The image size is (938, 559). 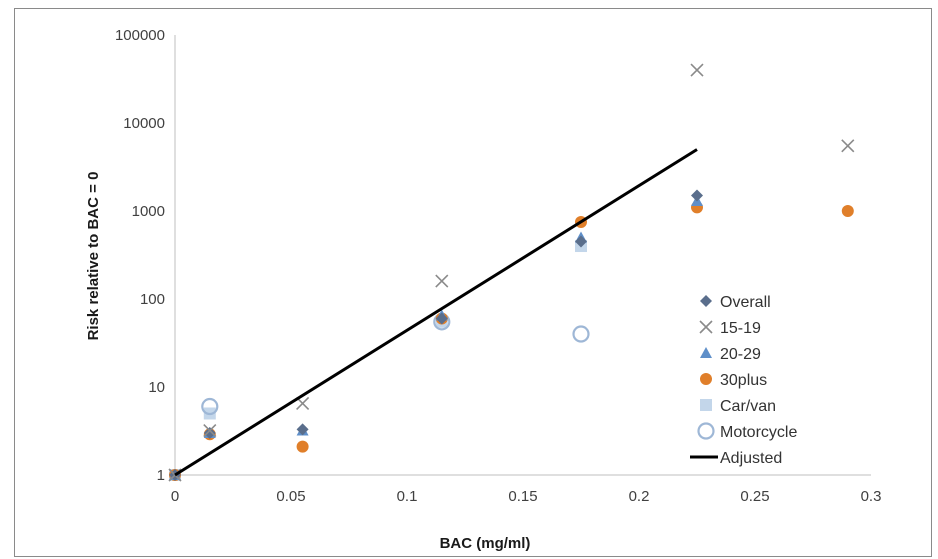 I want to click on legend-label: Overall, so click(x=745, y=302).